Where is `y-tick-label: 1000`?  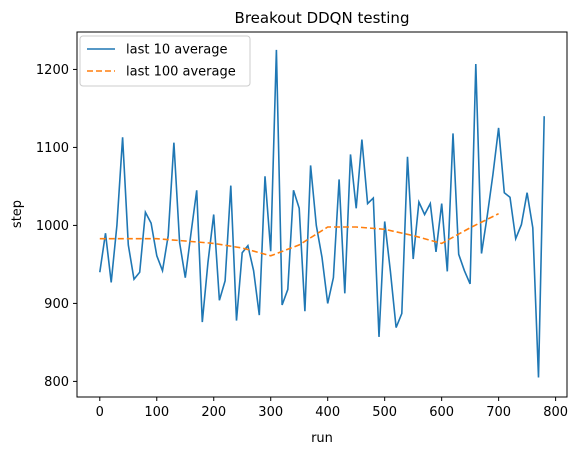 y-tick-label: 1000 is located at coordinates (52, 226).